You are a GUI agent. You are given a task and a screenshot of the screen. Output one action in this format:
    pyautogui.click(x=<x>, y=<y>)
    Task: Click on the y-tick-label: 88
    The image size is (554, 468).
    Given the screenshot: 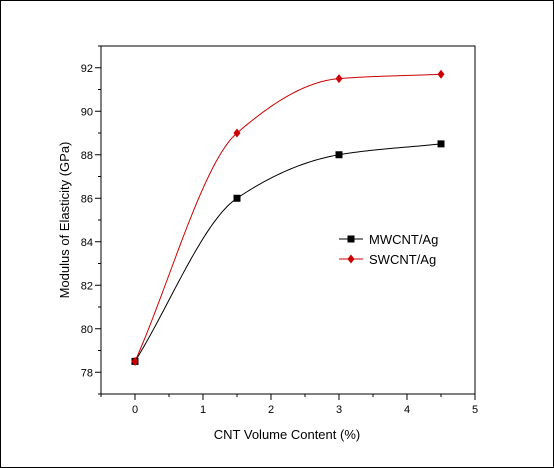 What is the action you would take?
    pyautogui.click(x=87, y=156)
    